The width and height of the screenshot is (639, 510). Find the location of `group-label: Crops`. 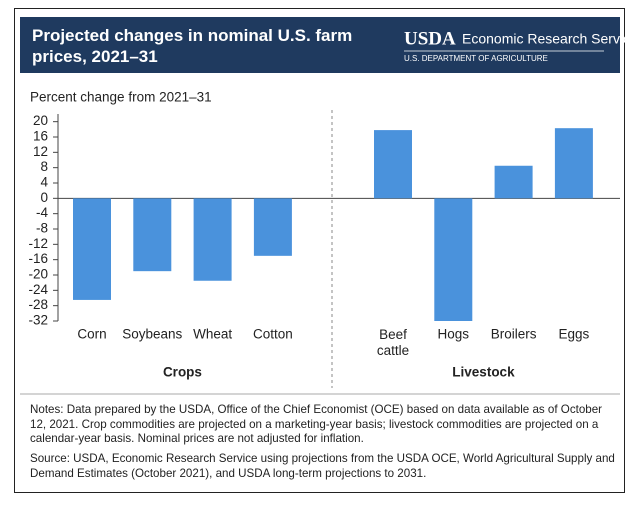

group-label: Crops is located at coordinates (182, 372).